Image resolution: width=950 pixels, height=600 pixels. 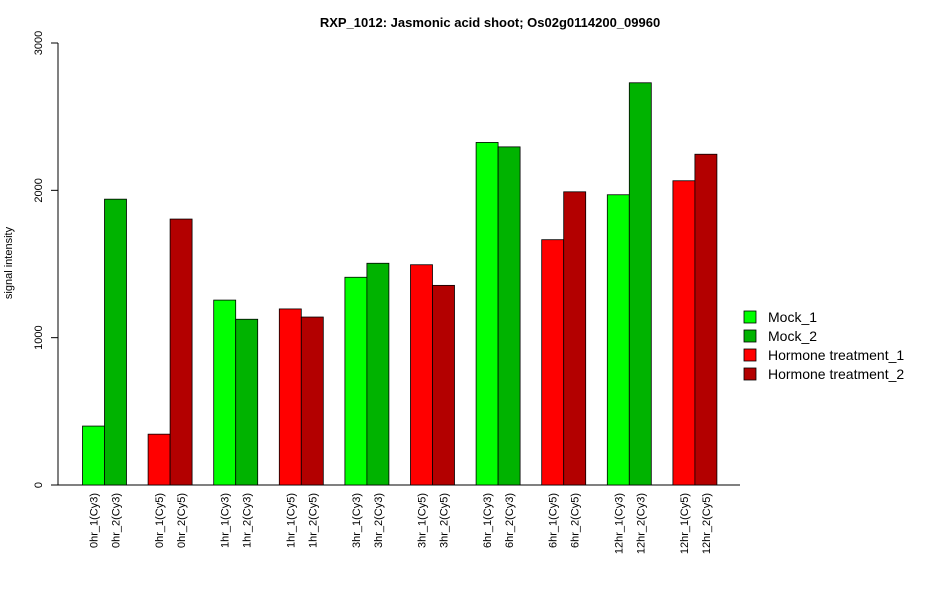 I want to click on legend-label: Mock_1, so click(x=792, y=317).